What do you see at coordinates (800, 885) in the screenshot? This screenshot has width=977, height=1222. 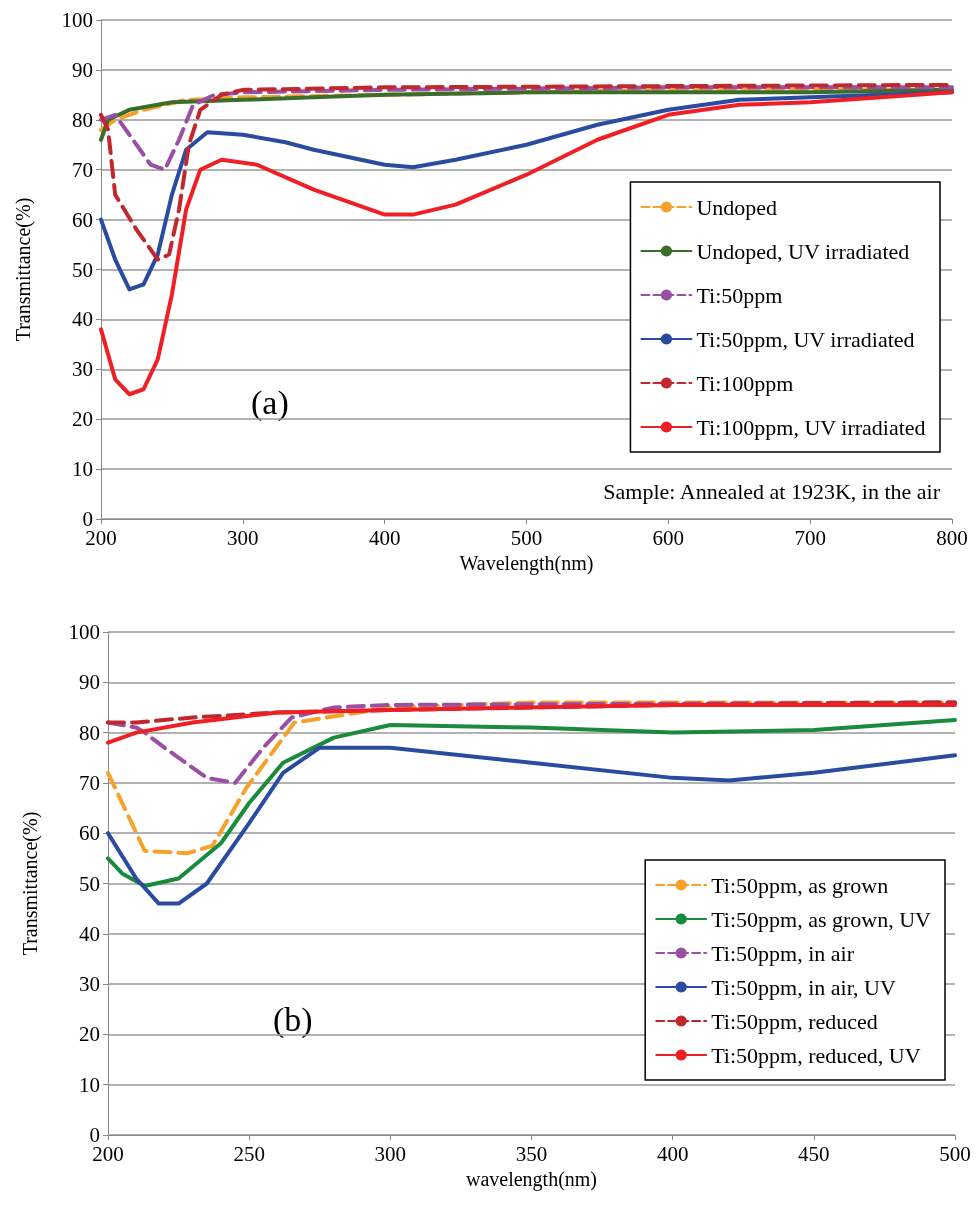 I see `legend-label: Ti:50ppm, as grown` at bounding box center [800, 885].